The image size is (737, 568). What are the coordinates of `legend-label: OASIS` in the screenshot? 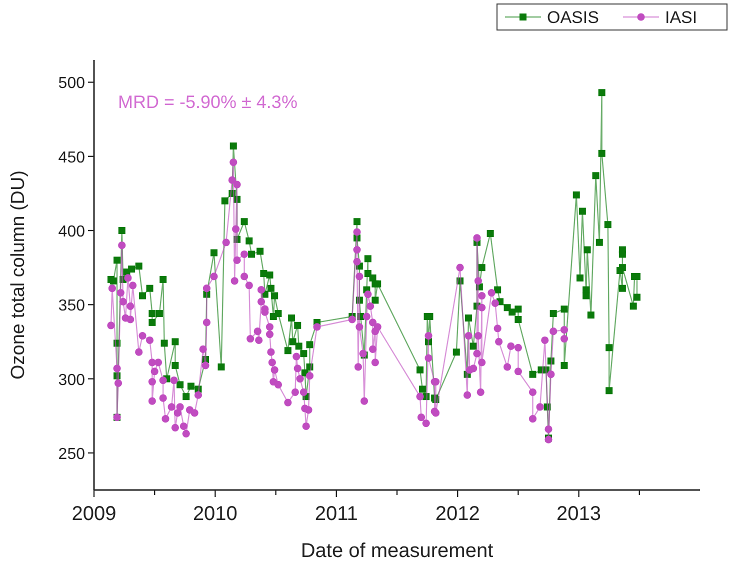 It's located at (573, 17).